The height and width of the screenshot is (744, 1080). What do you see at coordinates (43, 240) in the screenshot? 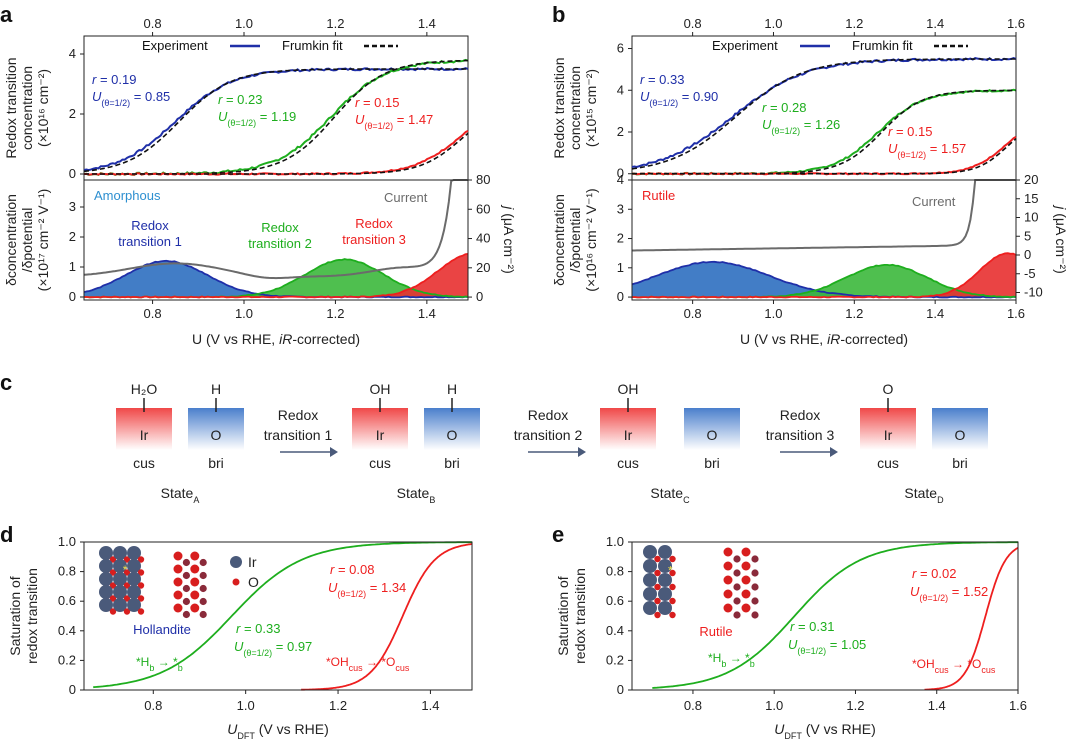
I see `y-axis-label: (×10¹⁷ cm⁻² V⁻¹)` at bounding box center [43, 240].